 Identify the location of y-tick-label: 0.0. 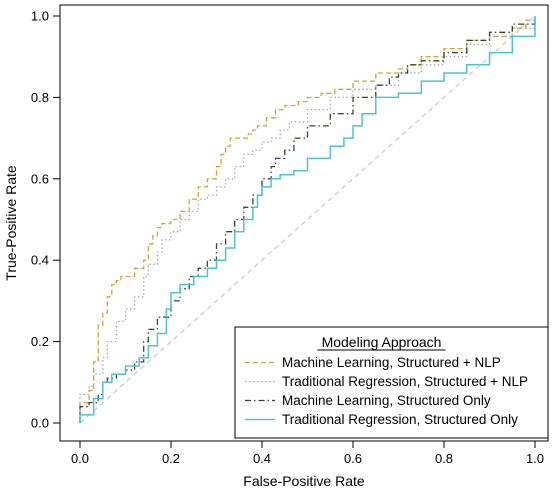
(40, 423).